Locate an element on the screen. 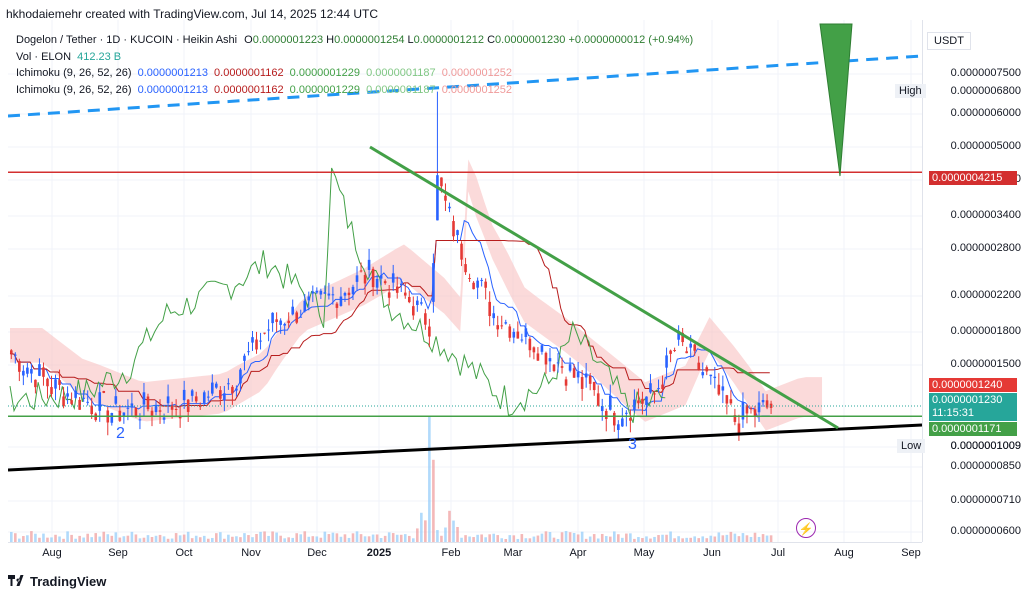  ohlc-close: 0.0000001230 is located at coordinates (530, 40).